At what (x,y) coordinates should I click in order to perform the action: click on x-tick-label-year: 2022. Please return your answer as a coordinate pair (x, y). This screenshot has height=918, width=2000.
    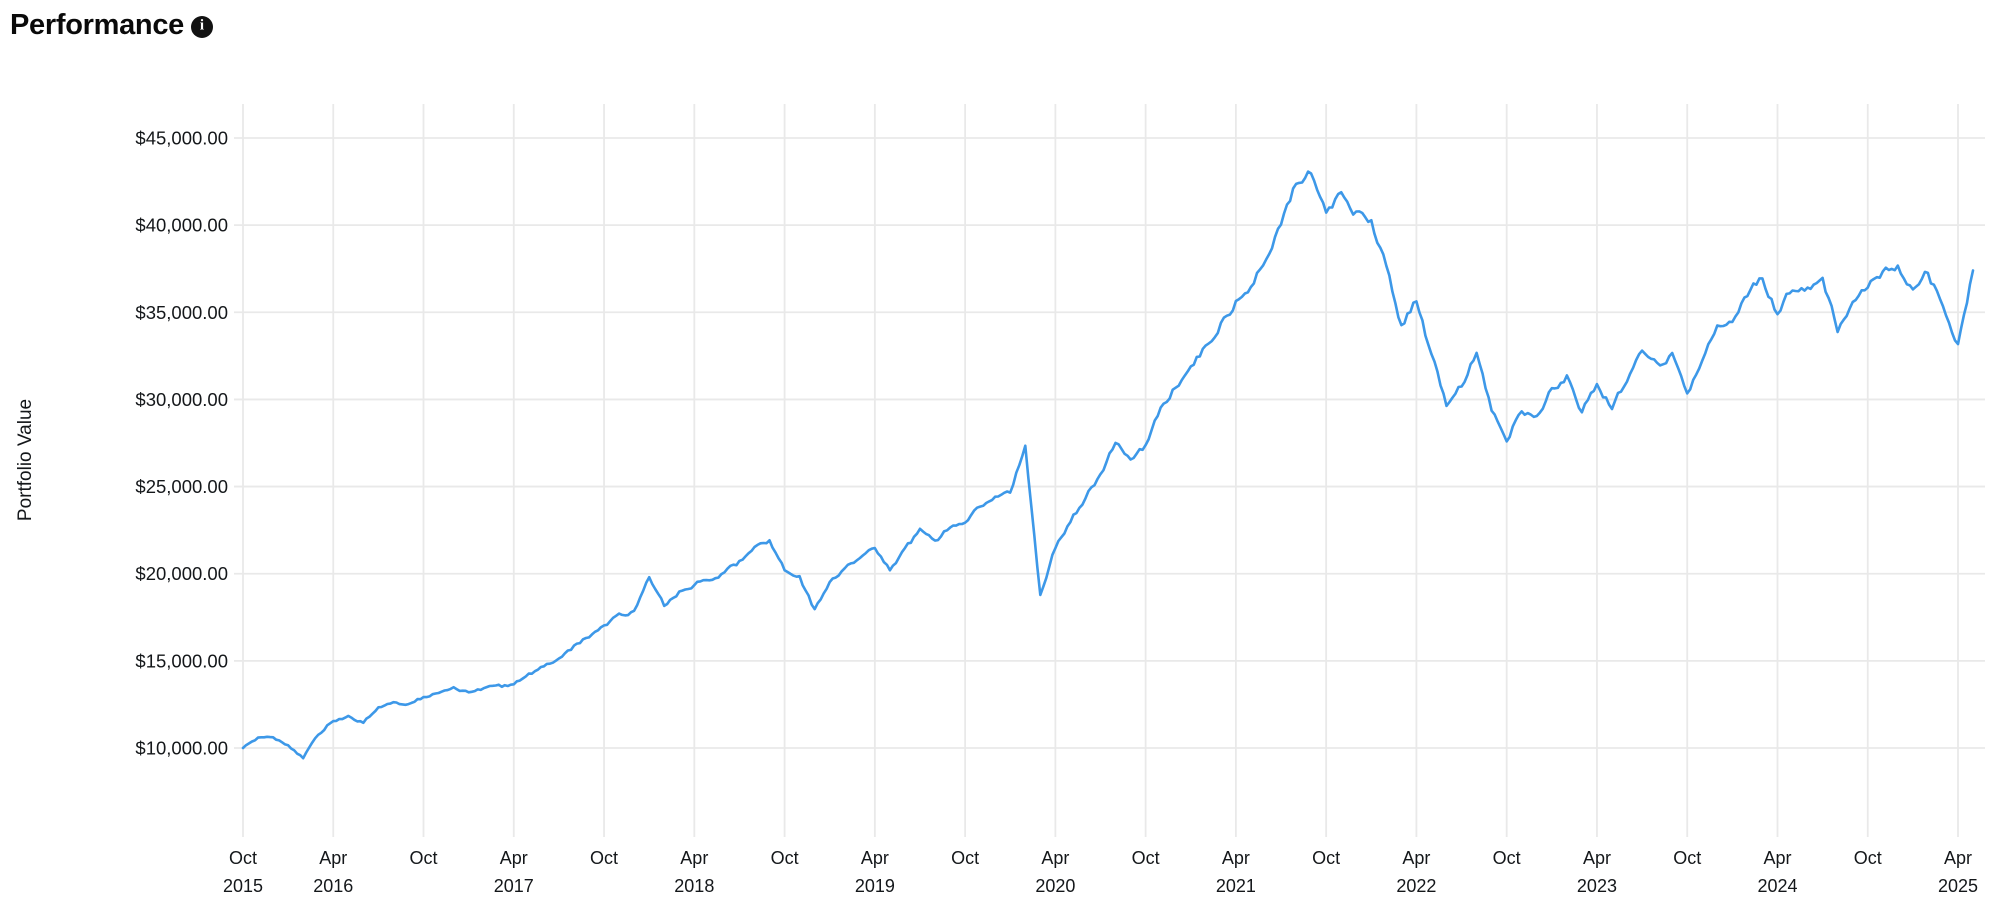
    Looking at the image, I should click on (1416, 886).